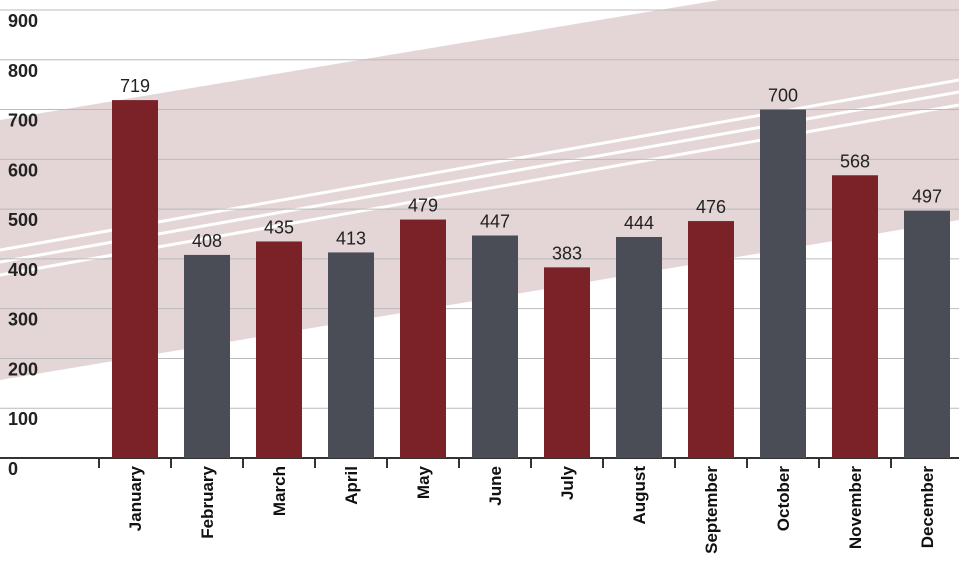 This screenshot has width=959, height=567. What do you see at coordinates (495, 486) in the screenshot?
I see `x-tick-label: June` at bounding box center [495, 486].